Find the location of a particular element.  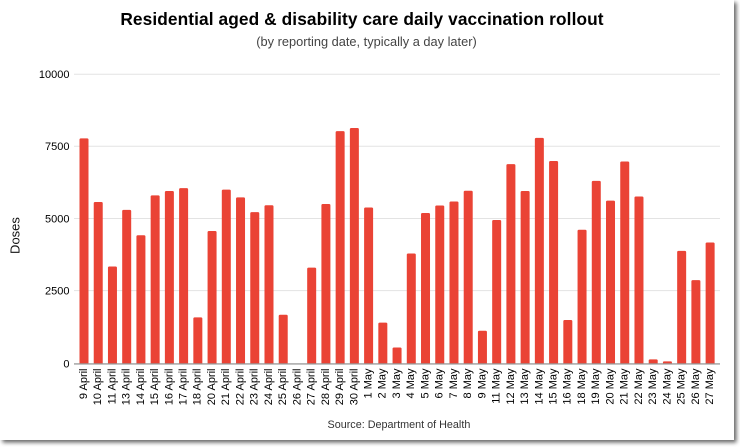

svg-text: 22 April is located at coordinates (240, 387).